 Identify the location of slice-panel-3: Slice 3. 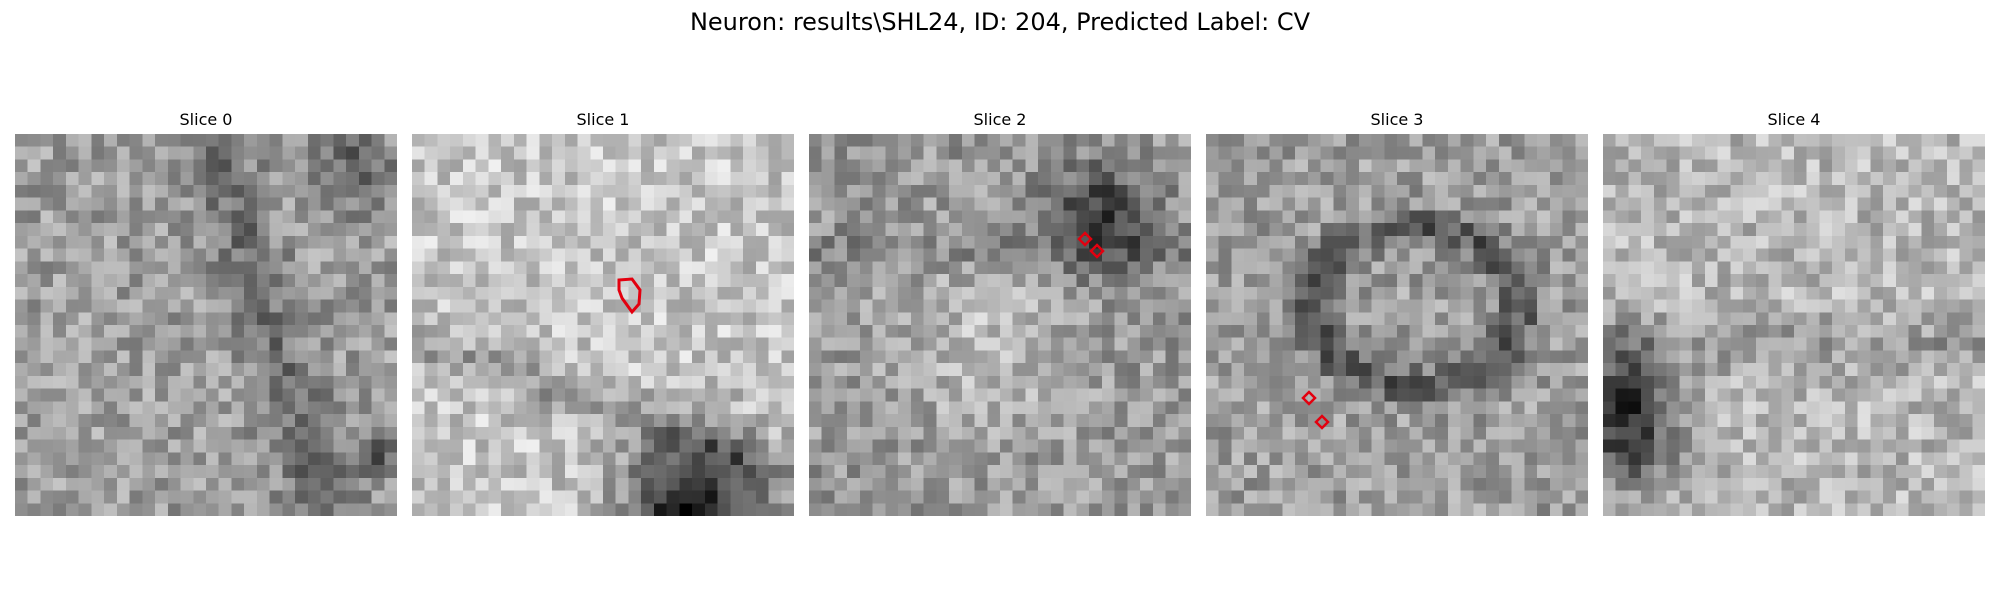
(1397, 313).